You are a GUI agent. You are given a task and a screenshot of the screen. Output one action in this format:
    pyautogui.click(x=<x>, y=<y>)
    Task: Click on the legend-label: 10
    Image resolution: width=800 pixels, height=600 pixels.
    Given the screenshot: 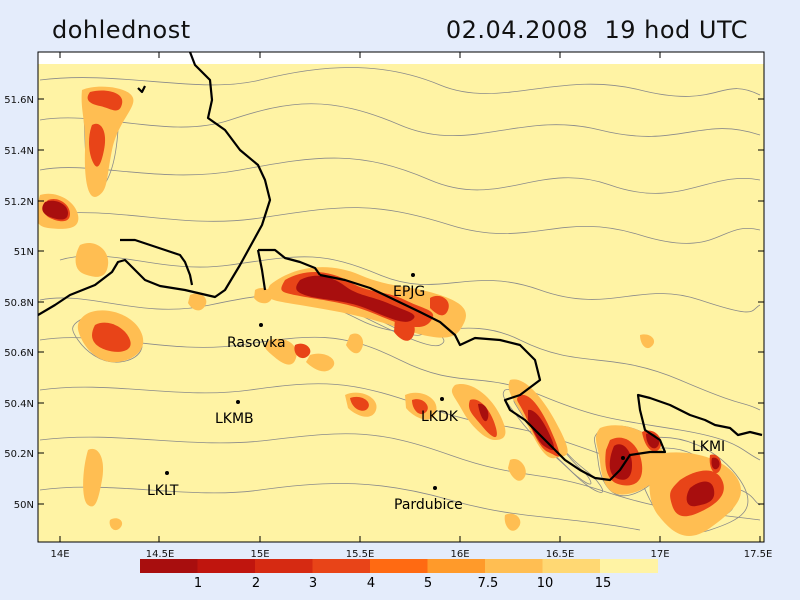 What is the action you would take?
    pyautogui.click(x=545, y=583)
    